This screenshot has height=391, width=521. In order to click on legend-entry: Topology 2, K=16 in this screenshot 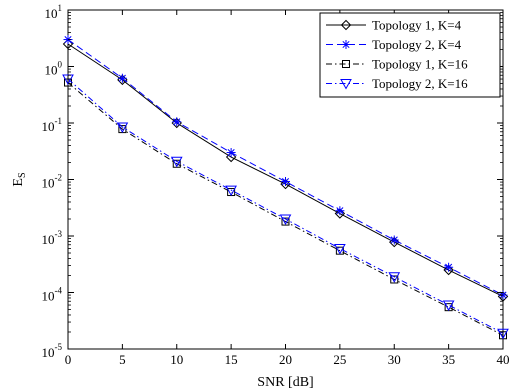, I will do `click(397, 83)`.